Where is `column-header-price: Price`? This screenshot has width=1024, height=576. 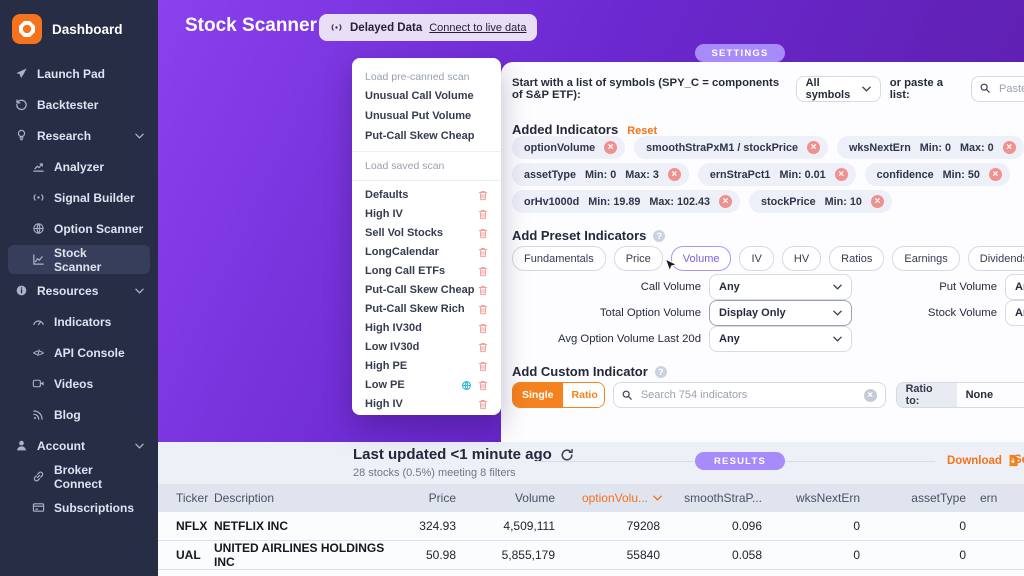
column-header-price: Price is located at coordinates (442, 498).